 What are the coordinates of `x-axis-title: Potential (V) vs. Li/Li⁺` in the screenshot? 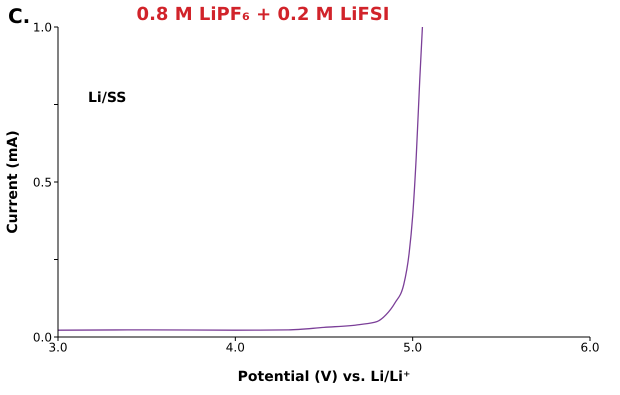 It's located at (324, 377).